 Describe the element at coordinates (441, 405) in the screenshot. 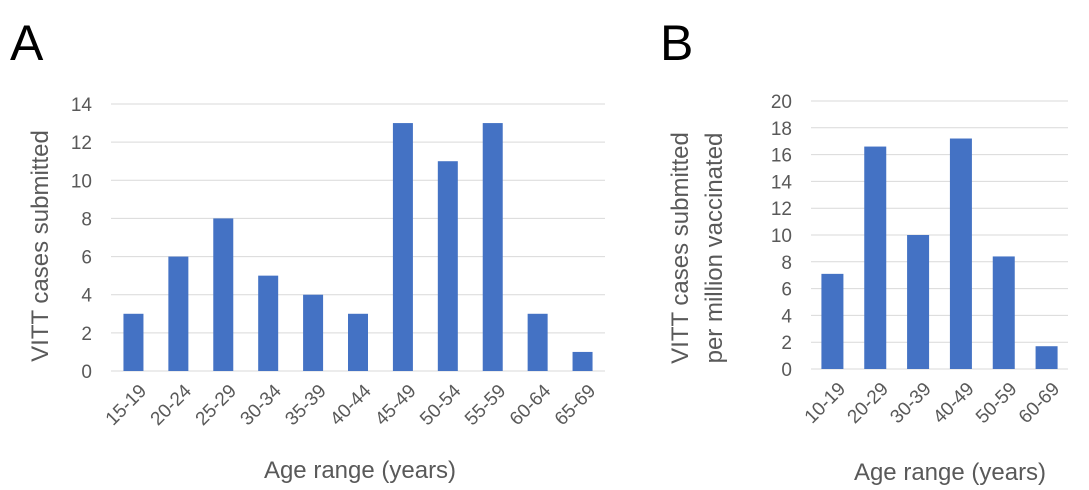

I see `x-tick-label: 50-54` at that location.